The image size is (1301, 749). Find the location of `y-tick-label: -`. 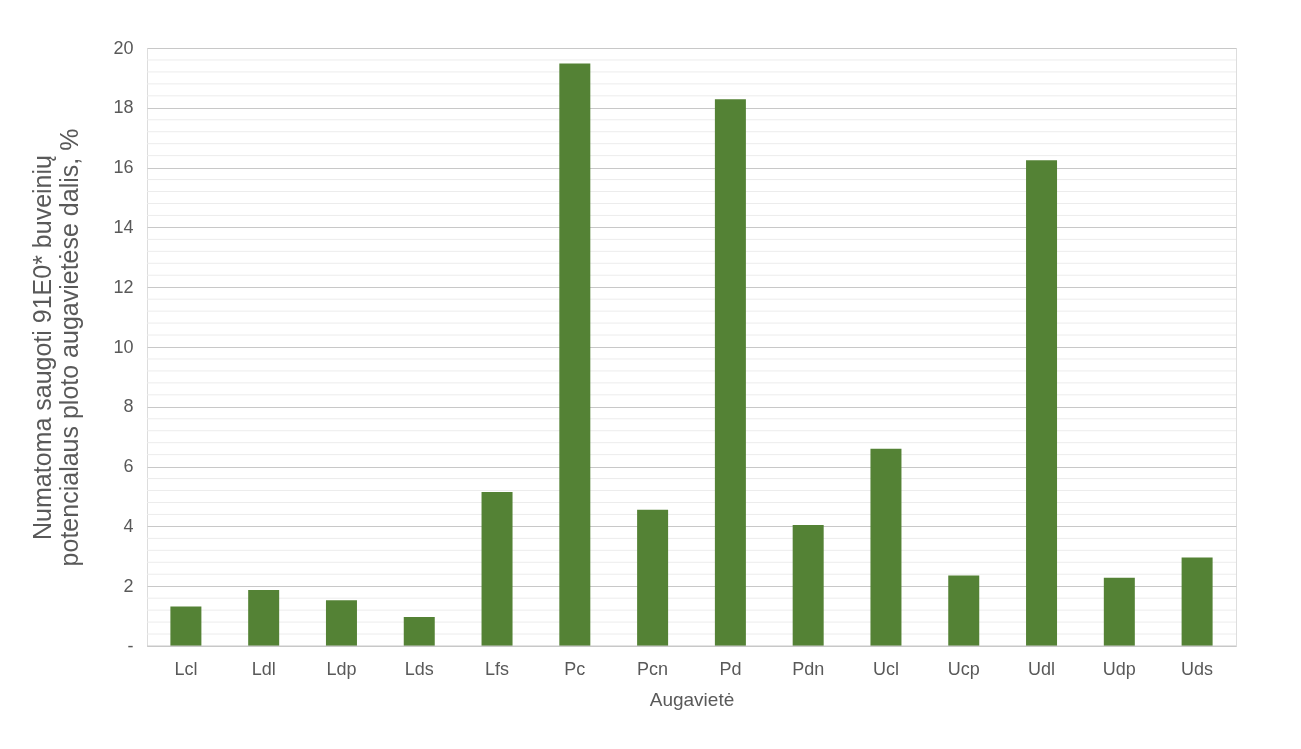

y-tick-label: - is located at coordinates (130, 645).